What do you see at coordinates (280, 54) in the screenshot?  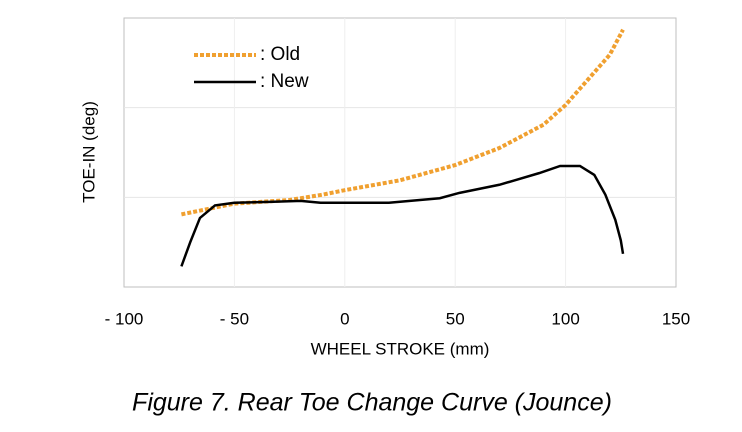 I see `legend-label: : Old` at bounding box center [280, 54].